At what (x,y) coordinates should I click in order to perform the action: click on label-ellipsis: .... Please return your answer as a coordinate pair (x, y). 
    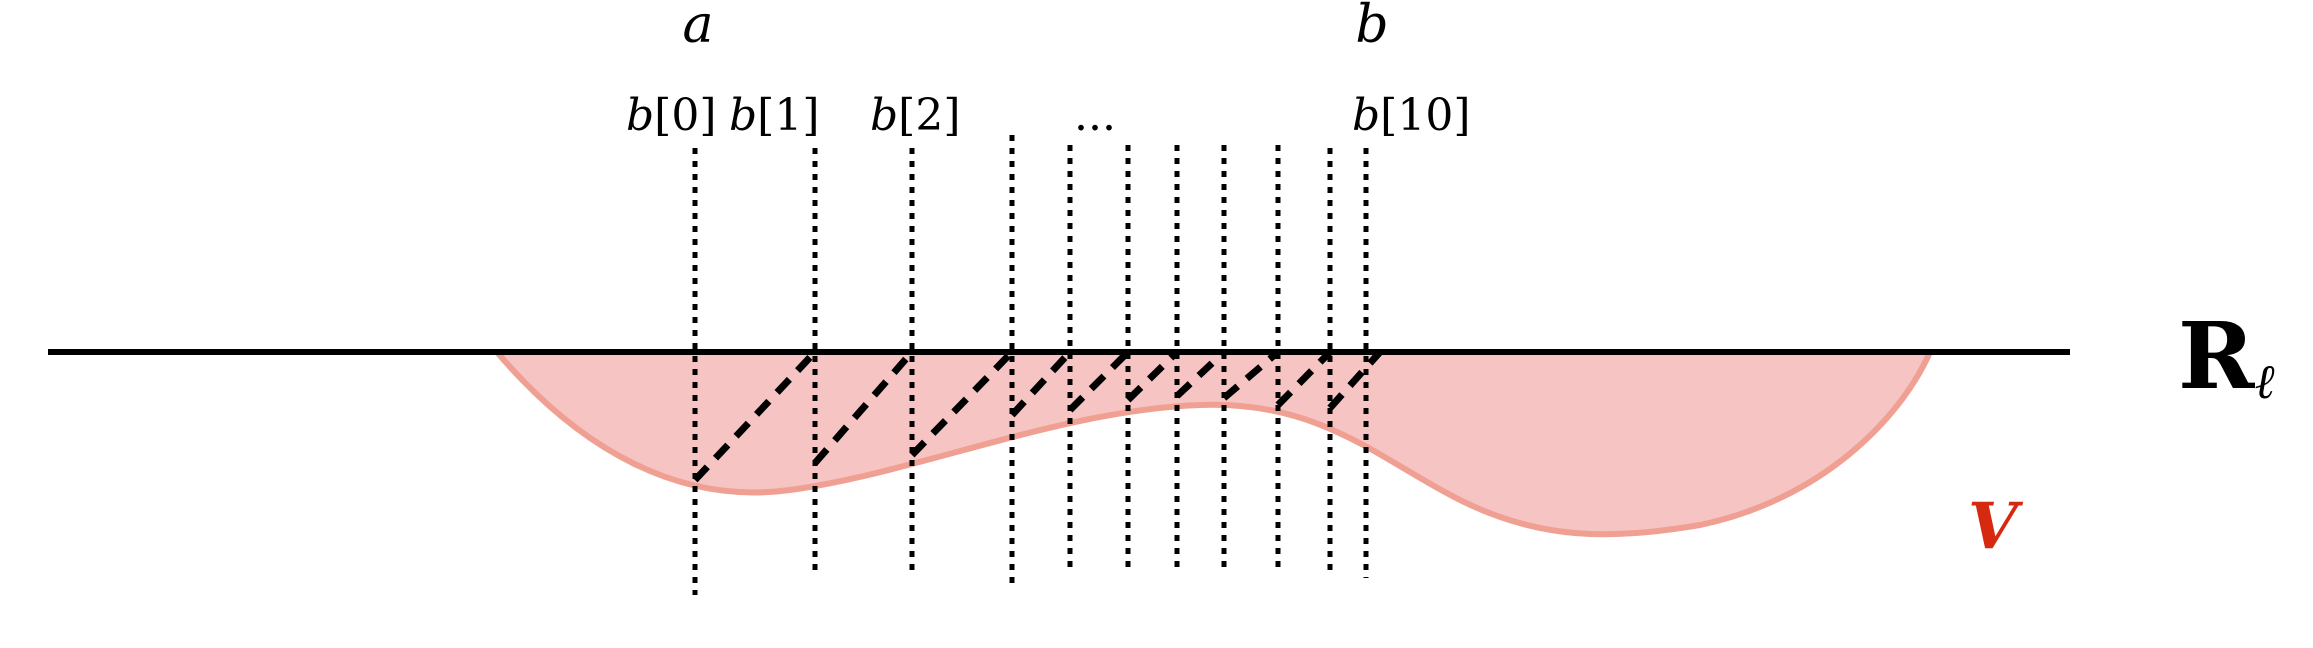
    Looking at the image, I should click on (1095, 115).